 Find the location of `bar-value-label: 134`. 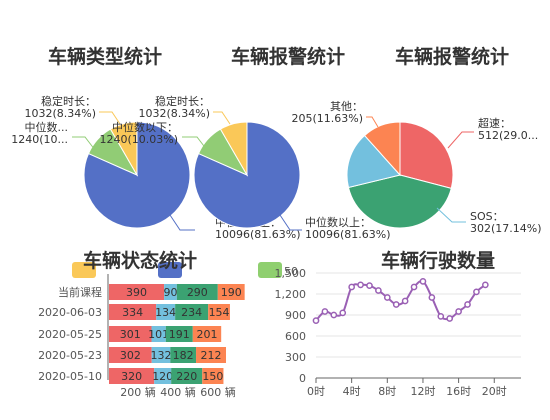

bar-value-label: 134 is located at coordinates (165, 312).